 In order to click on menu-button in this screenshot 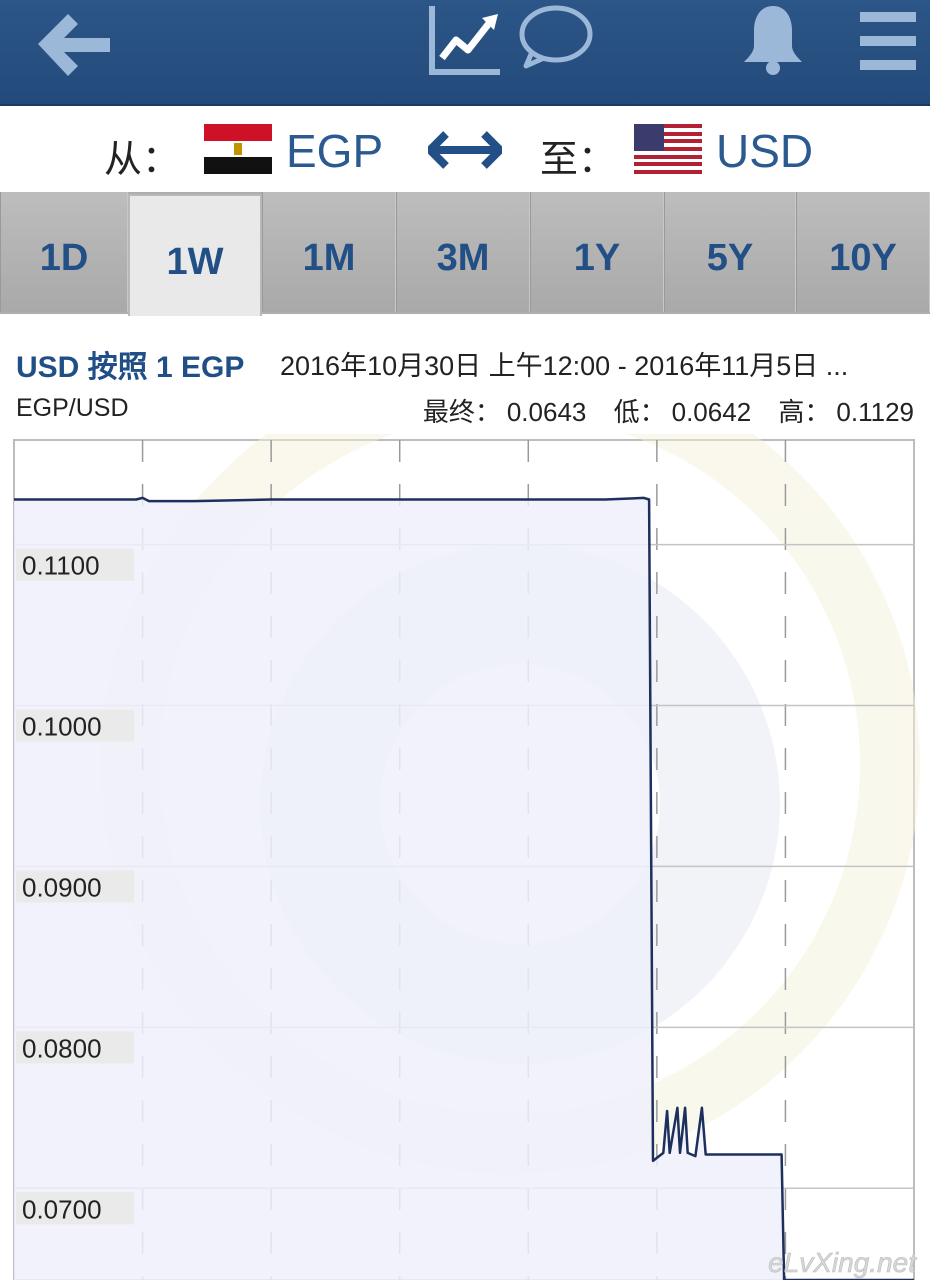, I will do `click(887, 52)`.